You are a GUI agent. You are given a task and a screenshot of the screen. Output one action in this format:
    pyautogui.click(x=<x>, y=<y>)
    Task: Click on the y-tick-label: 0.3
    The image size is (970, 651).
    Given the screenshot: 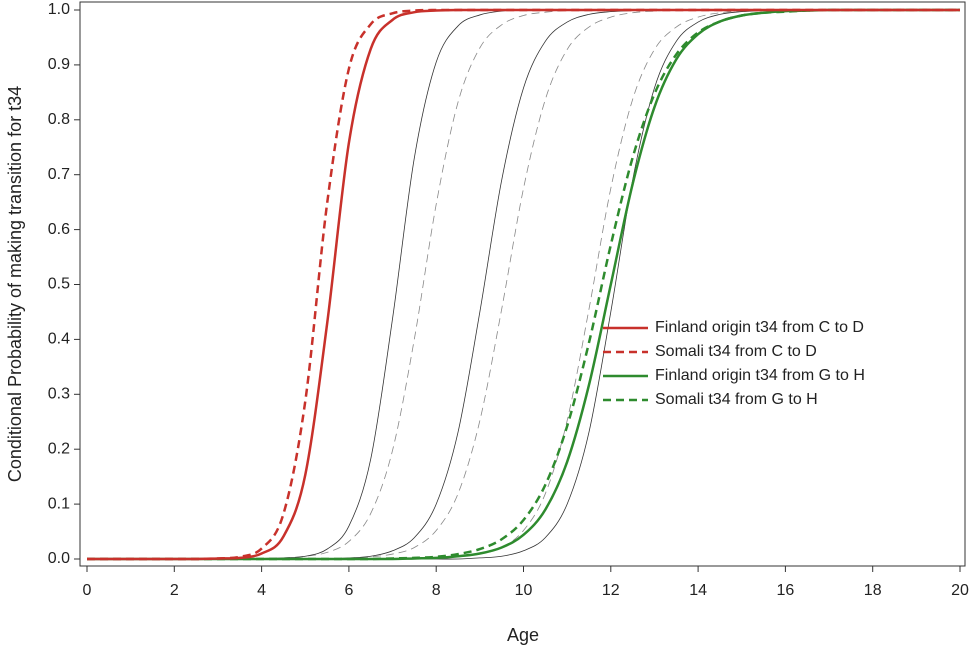 What is the action you would take?
    pyautogui.click(x=59, y=394)
    